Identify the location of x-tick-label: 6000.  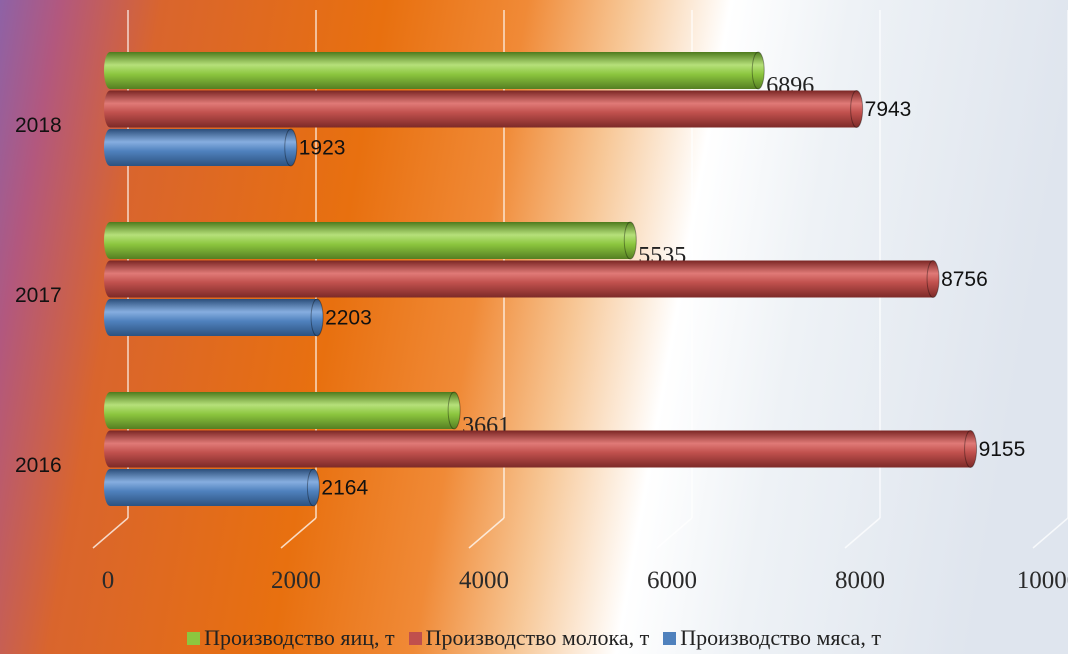
(672, 580).